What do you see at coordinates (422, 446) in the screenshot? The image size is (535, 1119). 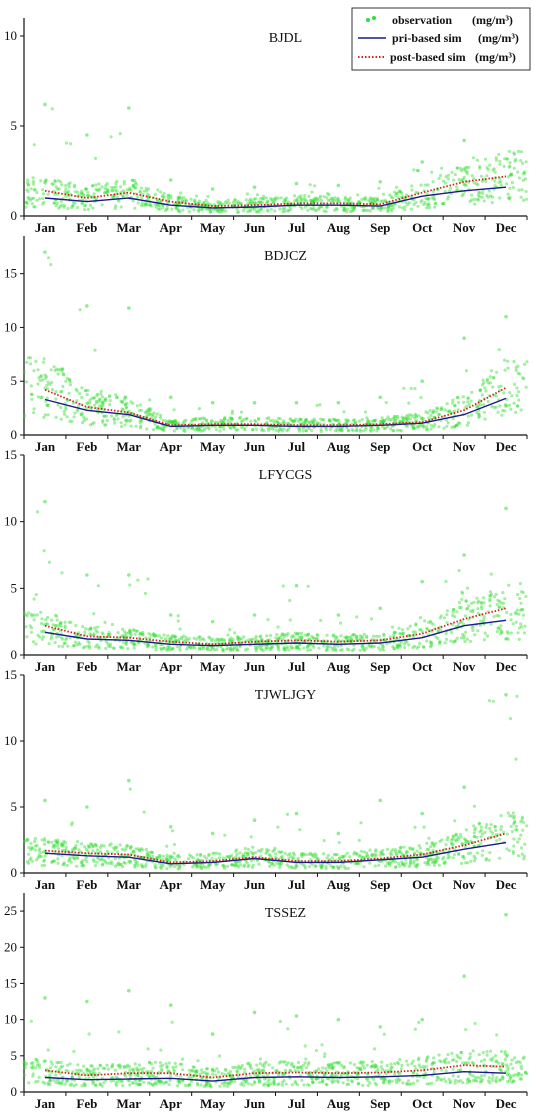 I see `x-tick-label: Oct` at bounding box center [422, 446].